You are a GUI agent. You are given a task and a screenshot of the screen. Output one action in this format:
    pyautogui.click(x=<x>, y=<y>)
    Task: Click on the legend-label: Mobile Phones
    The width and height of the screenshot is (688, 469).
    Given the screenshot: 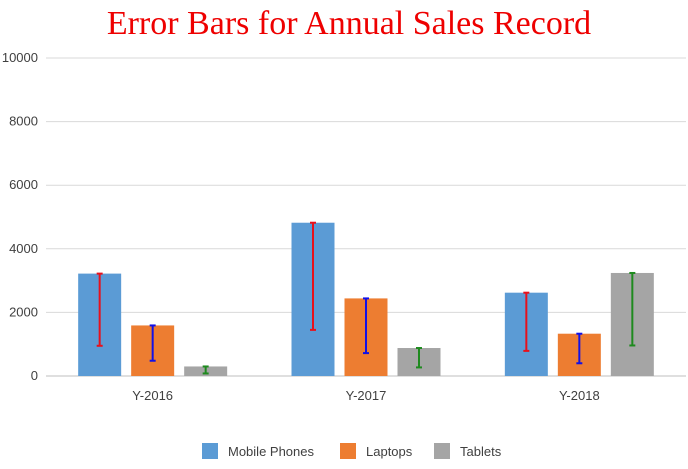 What is the action you would take?
    pyautogui.click(x=271, y=451)
    